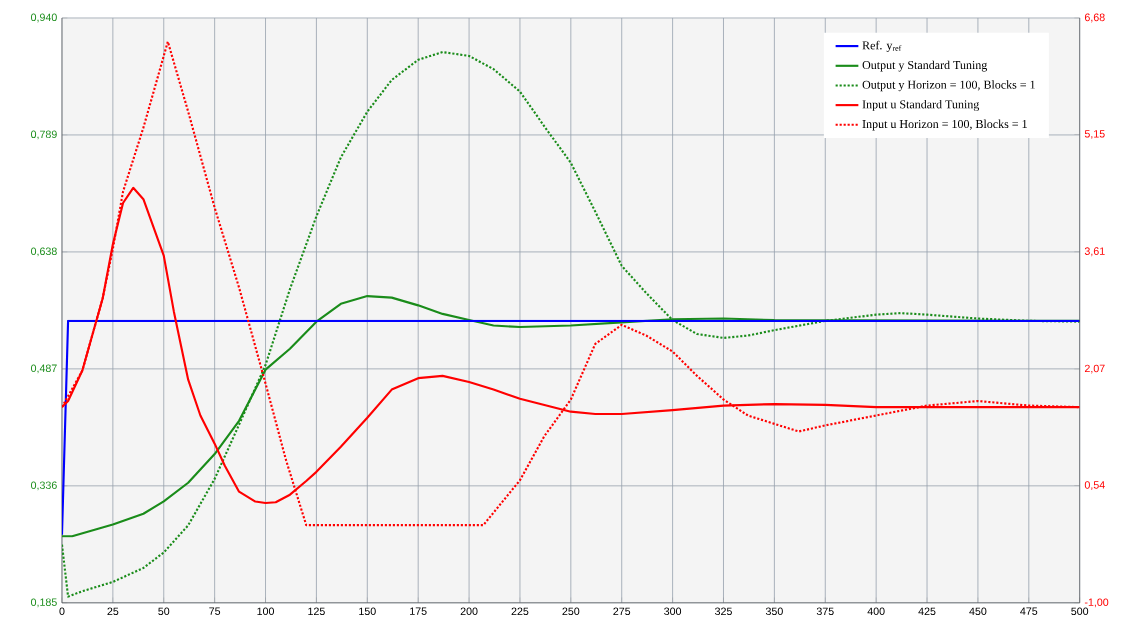  What do you see at coordinates (520, 611) in the screenshot?
I see `x-tick-label: 225` at bounding box center [520, 611].